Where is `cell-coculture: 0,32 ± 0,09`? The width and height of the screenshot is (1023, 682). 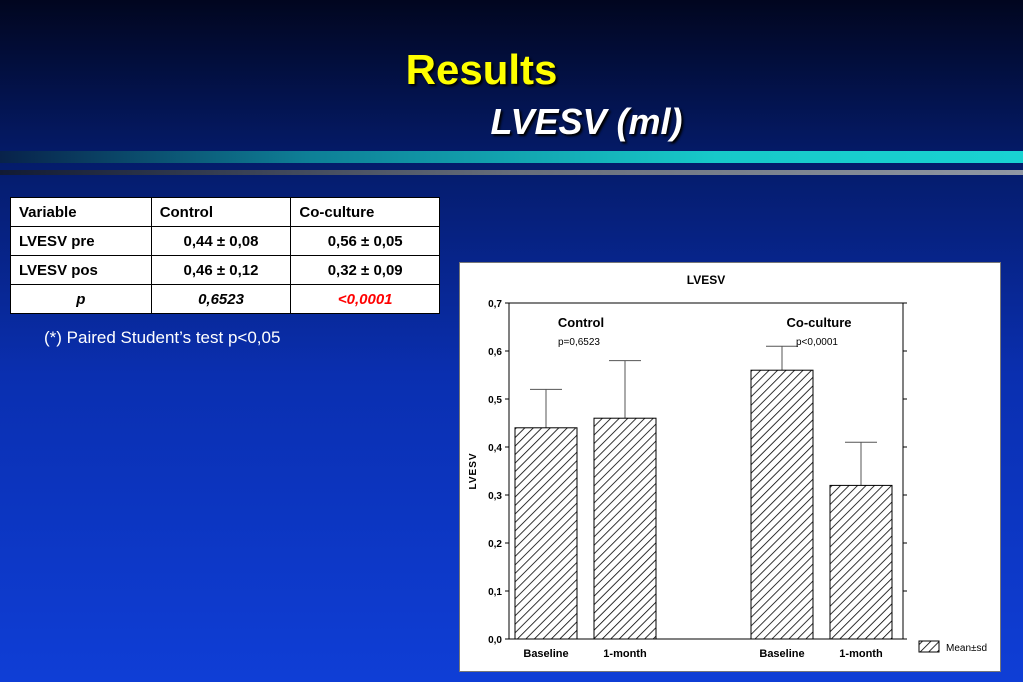
cell-coculture: 0,32 ± 0,09 is located at coordinates (365, 270).